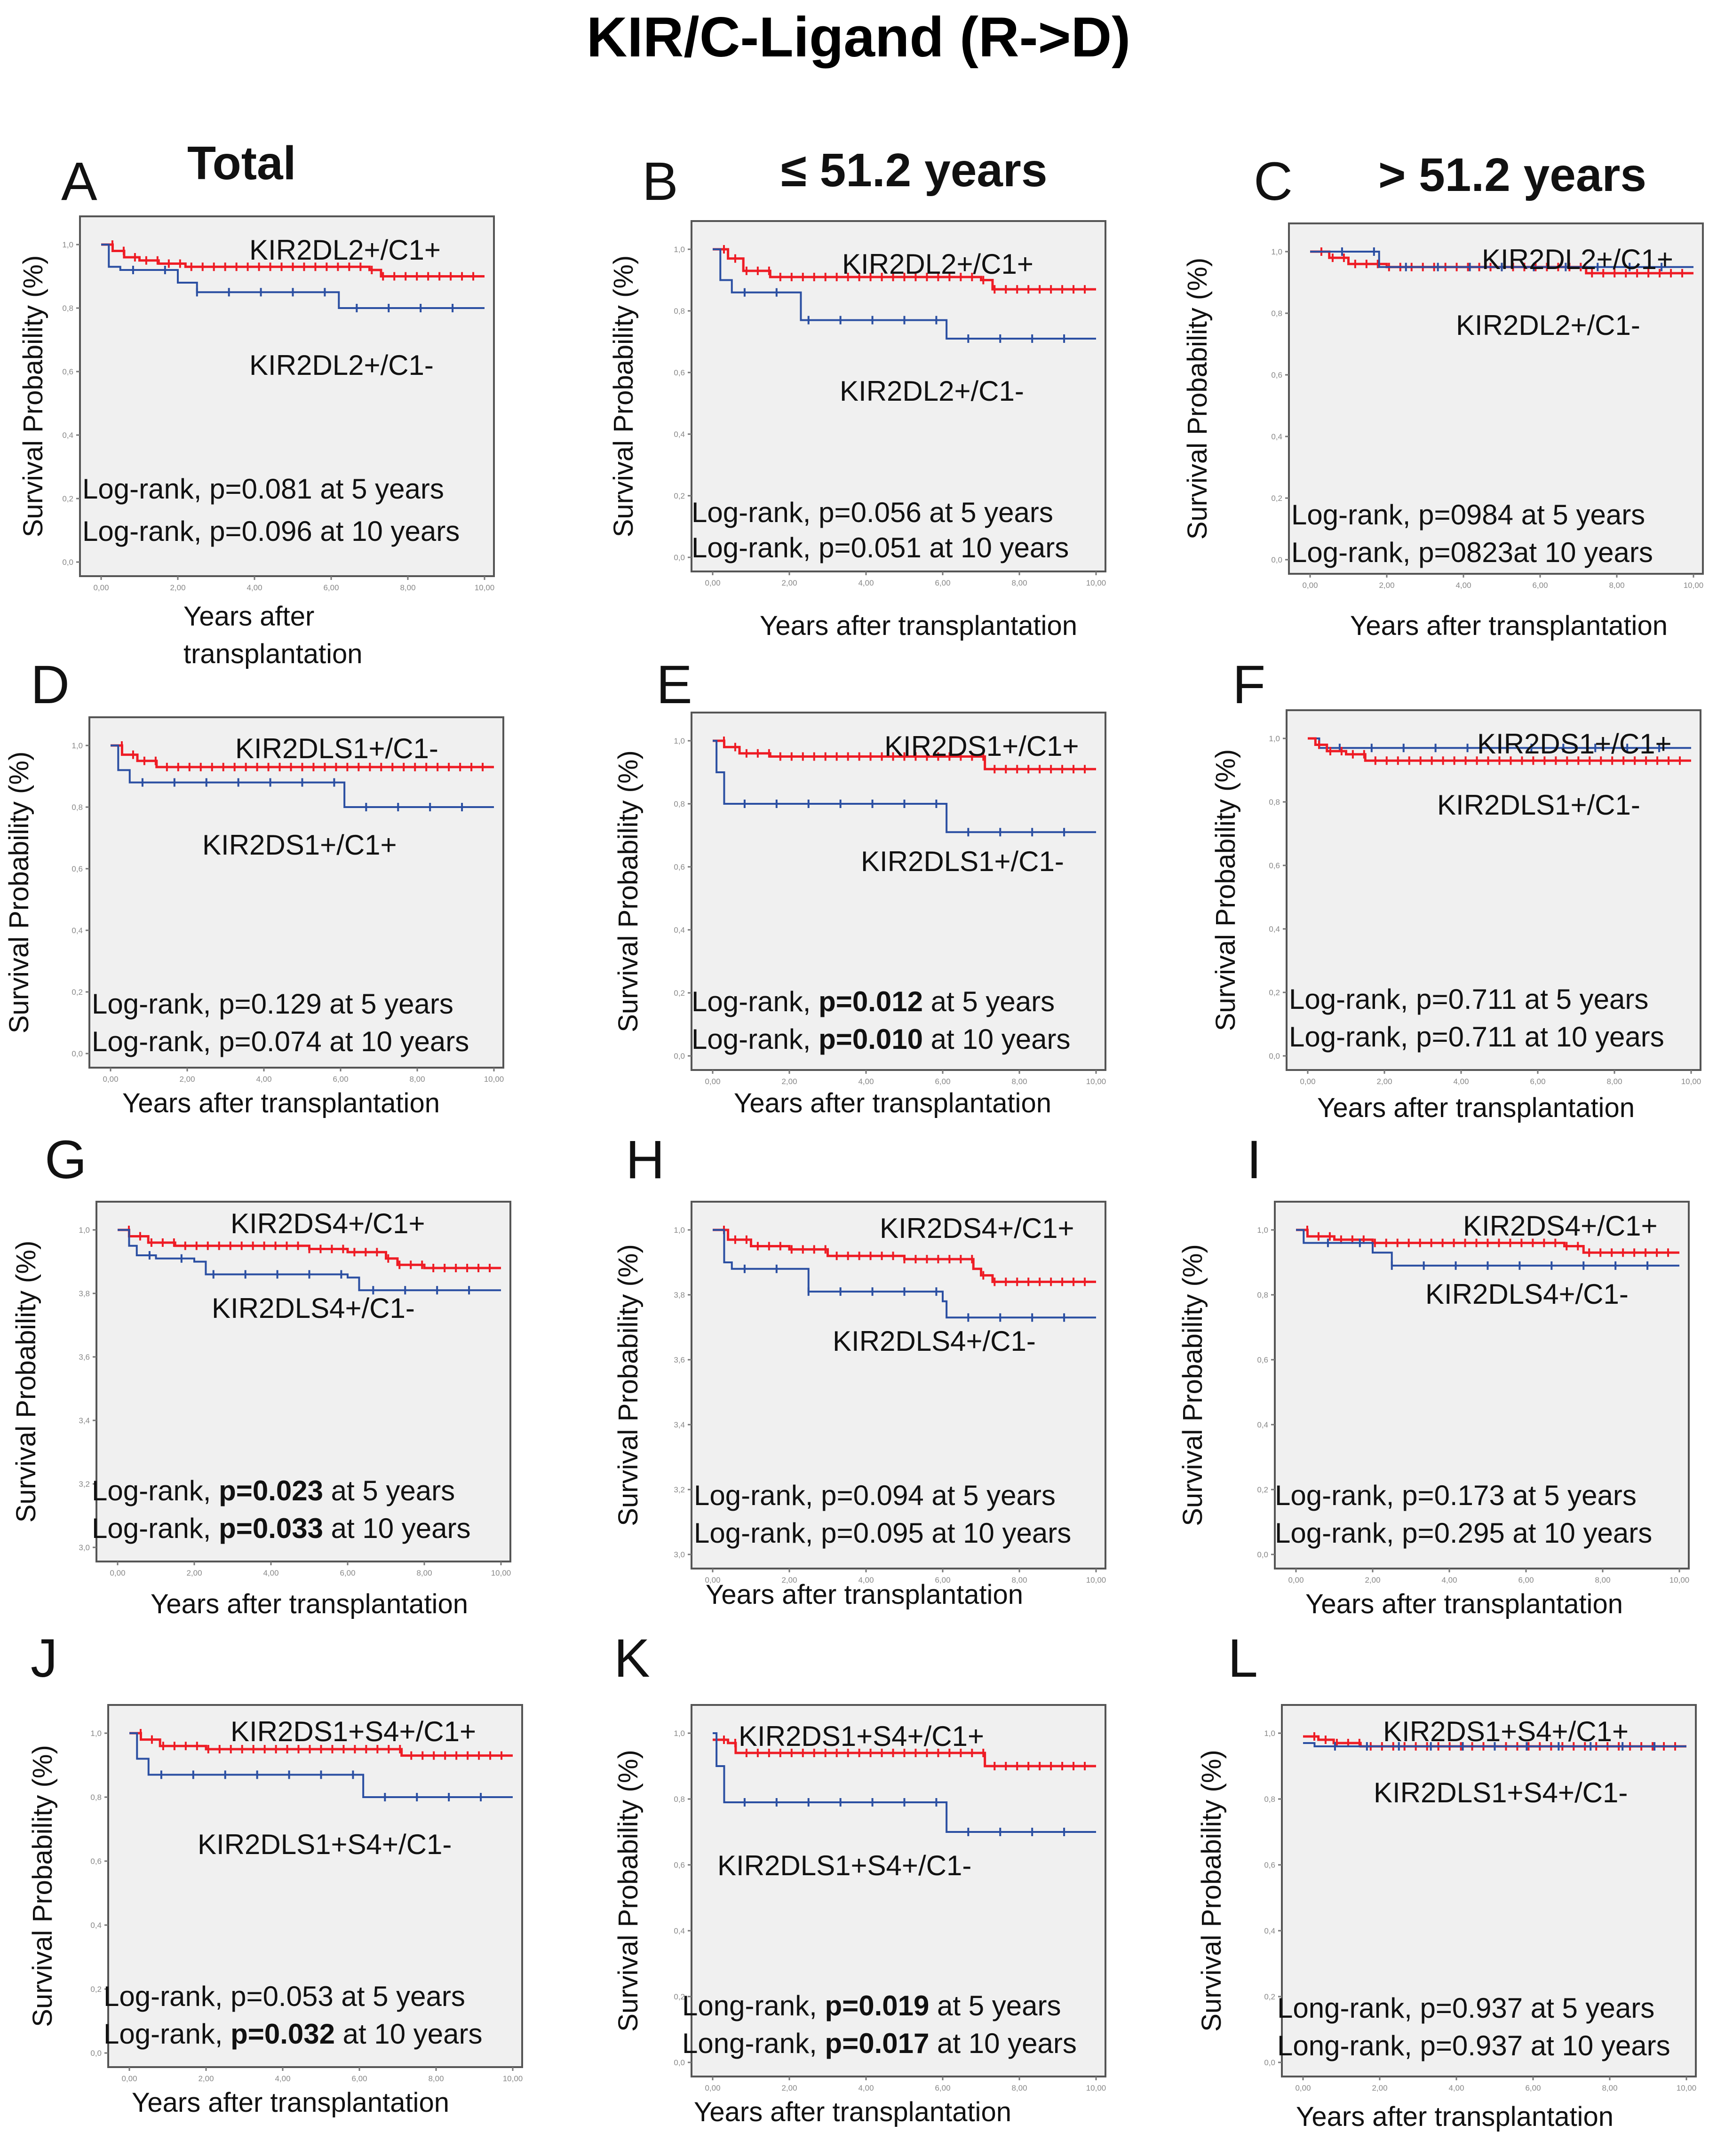  Describe the element at coordinates (789, 2088) in the screenshot. I see `x-tick-label-K: 2,00` at that location.